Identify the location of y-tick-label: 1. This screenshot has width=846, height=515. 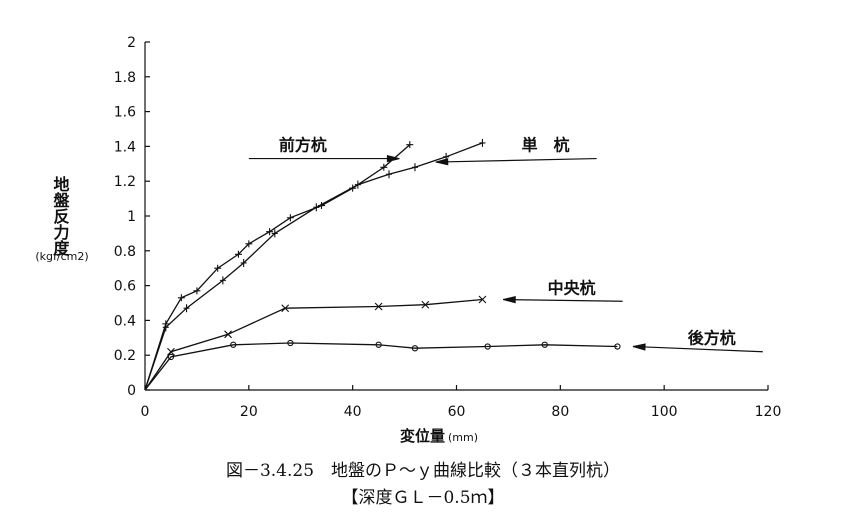
(131, 217).